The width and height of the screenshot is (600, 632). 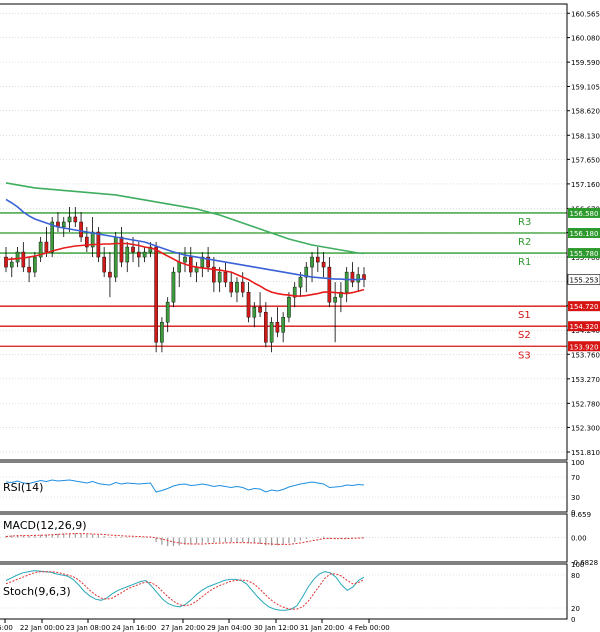 What do you see at coordinates (584, 233) in the screenshot?
I see `level-tag-box-R2` at bounding box center [584, 233].